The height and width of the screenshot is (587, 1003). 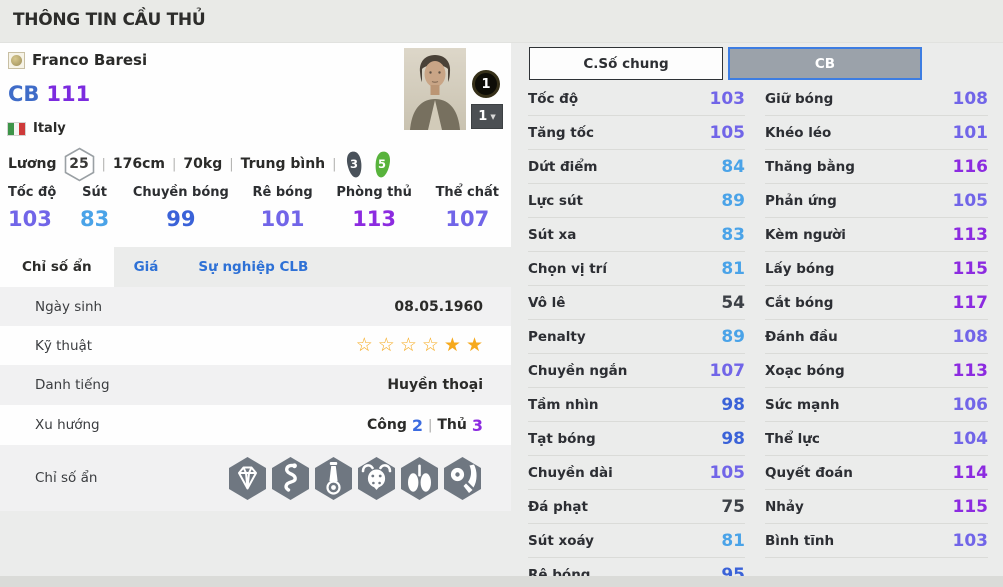 I want to click on stat-row: Cắt bóng 117, so click(x=876, y=303).